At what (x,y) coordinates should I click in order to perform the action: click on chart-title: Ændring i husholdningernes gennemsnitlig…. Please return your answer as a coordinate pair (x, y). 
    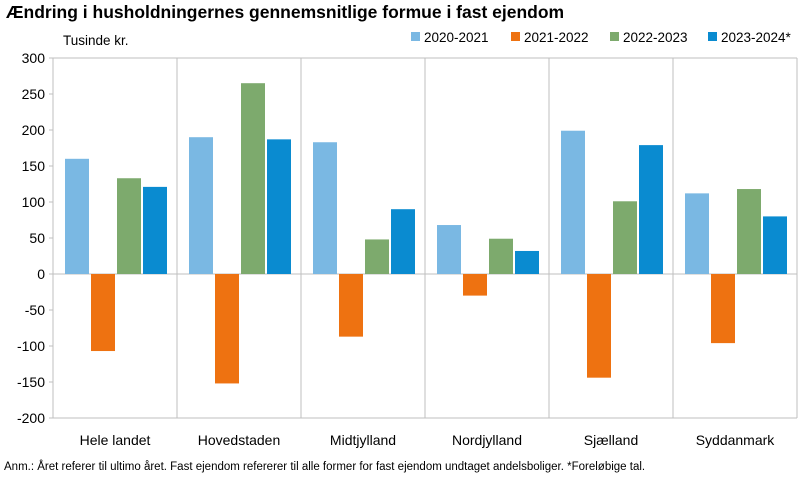
    Looking at the image, I should click on (285, 12).